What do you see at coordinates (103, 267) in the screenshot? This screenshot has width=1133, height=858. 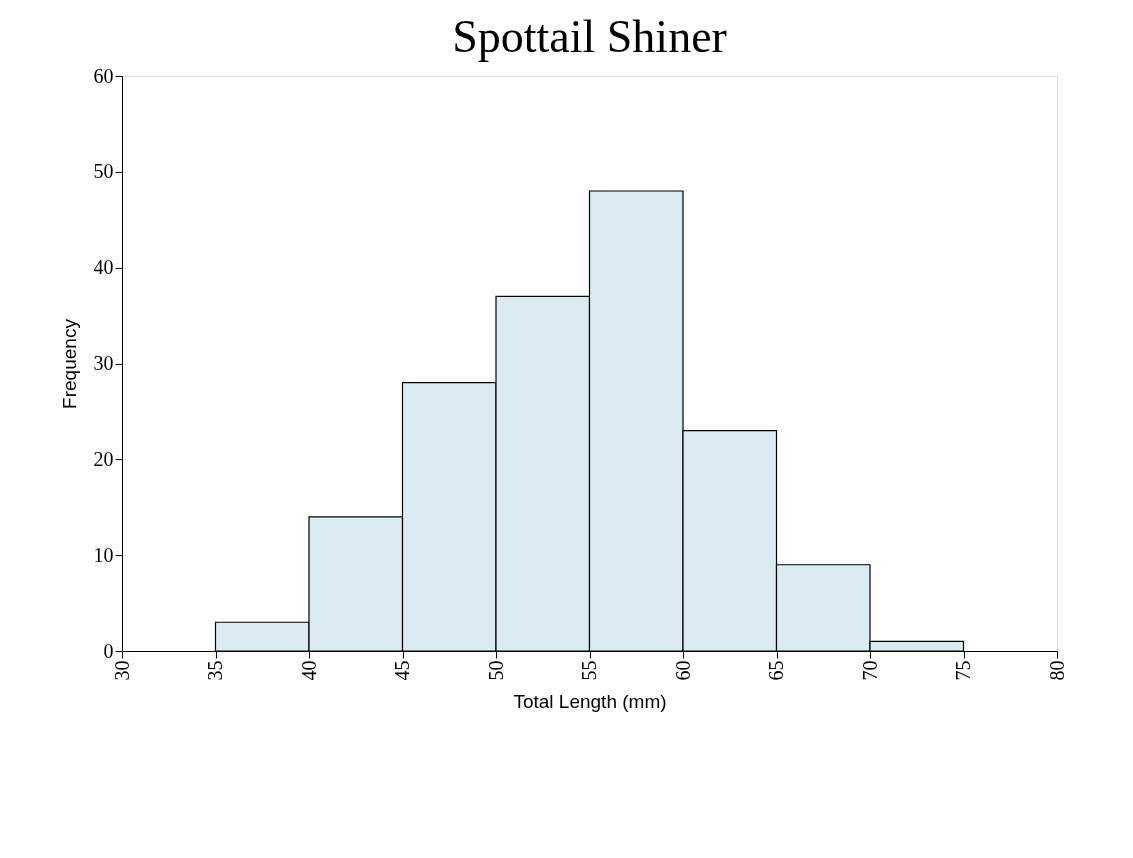 I see `y-tick-label: 40` at bounding box center [103, 267].